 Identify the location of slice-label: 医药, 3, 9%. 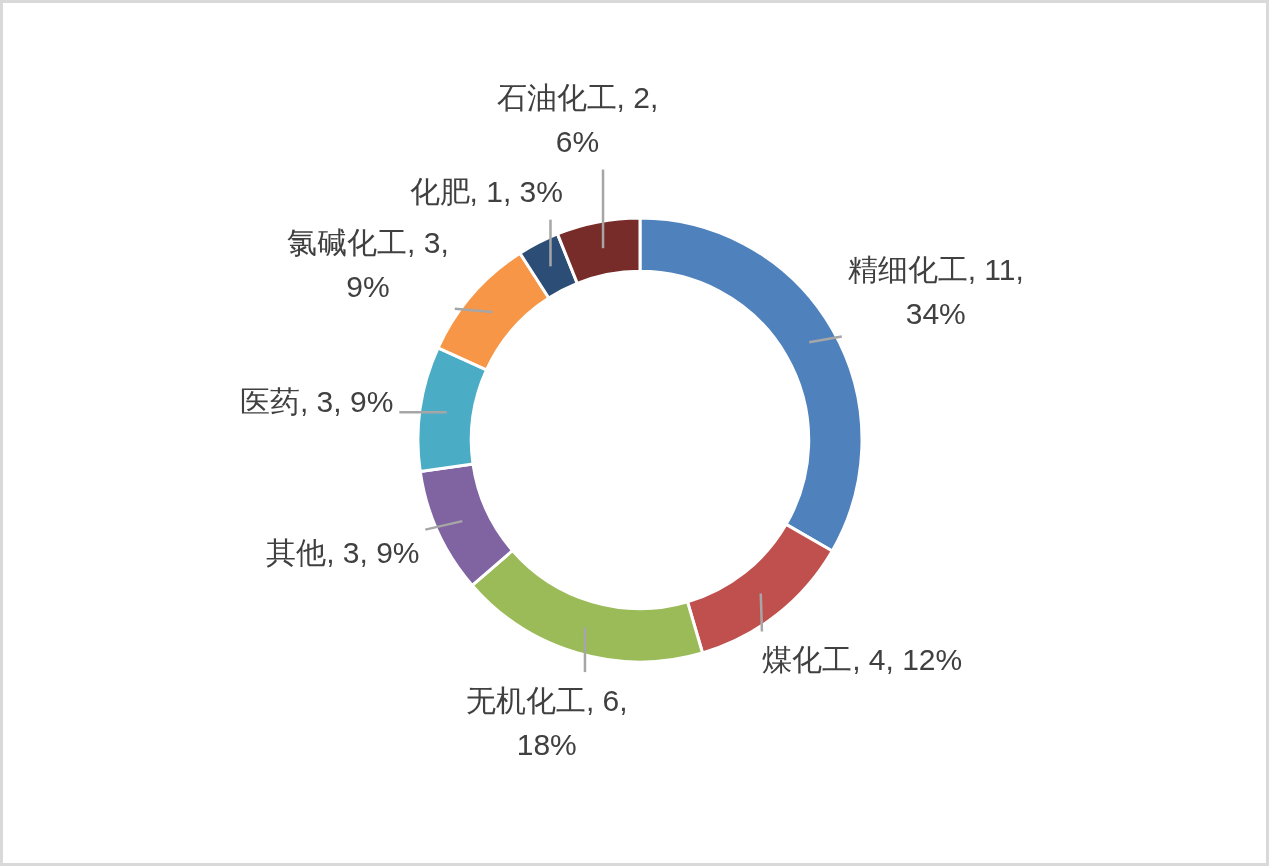
(316, 401).